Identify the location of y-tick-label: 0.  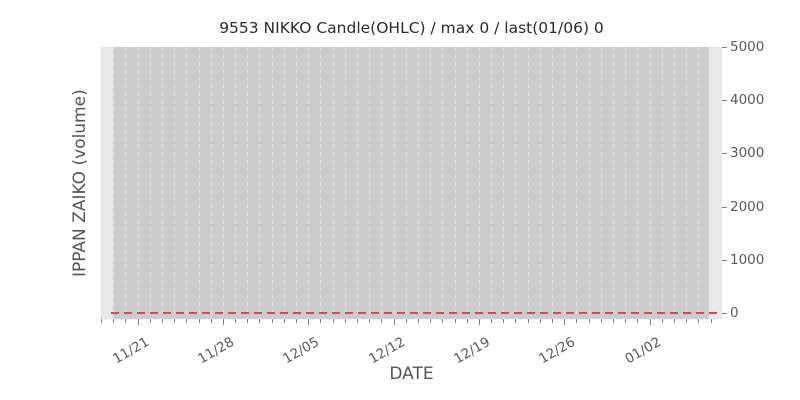
(734, 313).